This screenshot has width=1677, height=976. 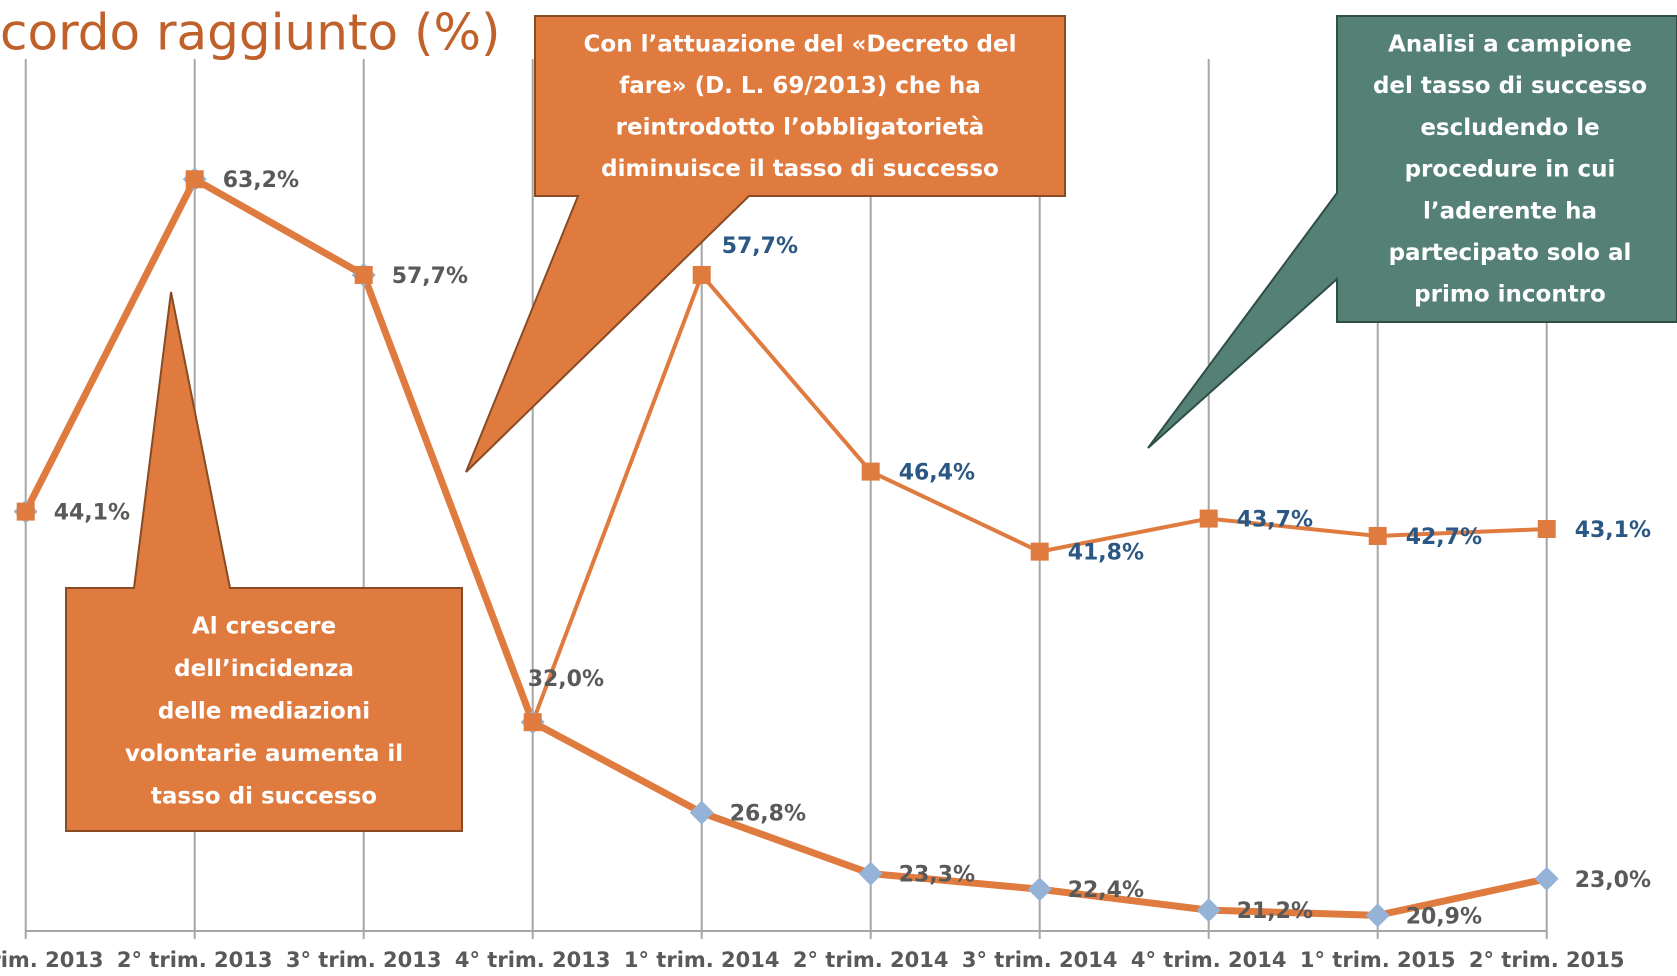 What do you see at coordinates (800, 169) in the screenshot?
I see `annotation-text: diminuisce il tasso di successo` at bounding box center [800, 169].